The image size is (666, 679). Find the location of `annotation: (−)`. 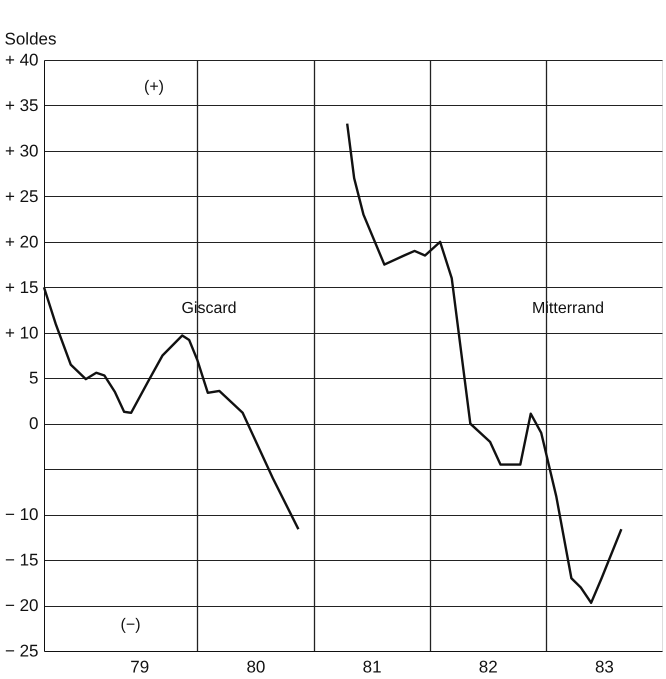

annotation: (−) is located at coordinates (130, 625).